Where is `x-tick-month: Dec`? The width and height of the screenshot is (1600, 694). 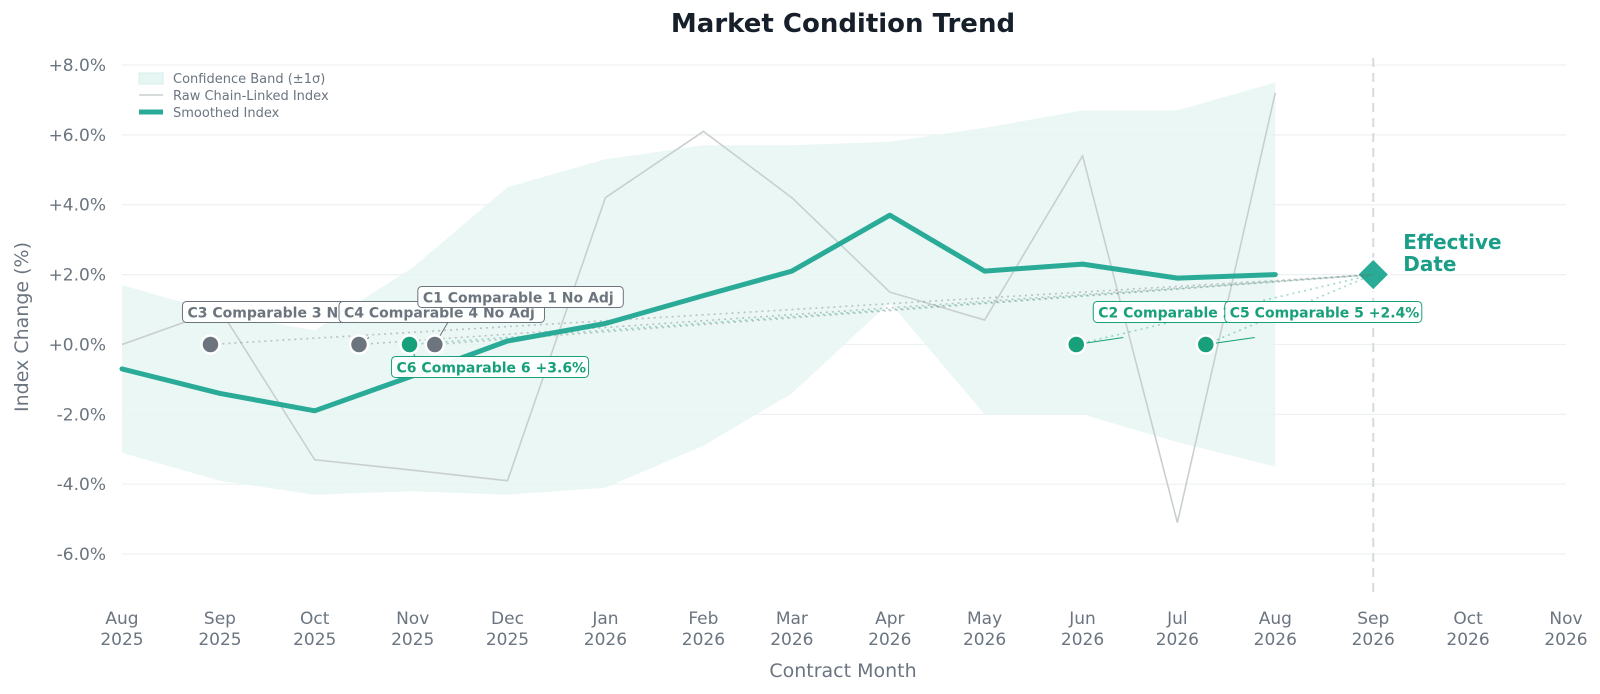 x-tick-month: Dec is located at coordinates (507, 619).